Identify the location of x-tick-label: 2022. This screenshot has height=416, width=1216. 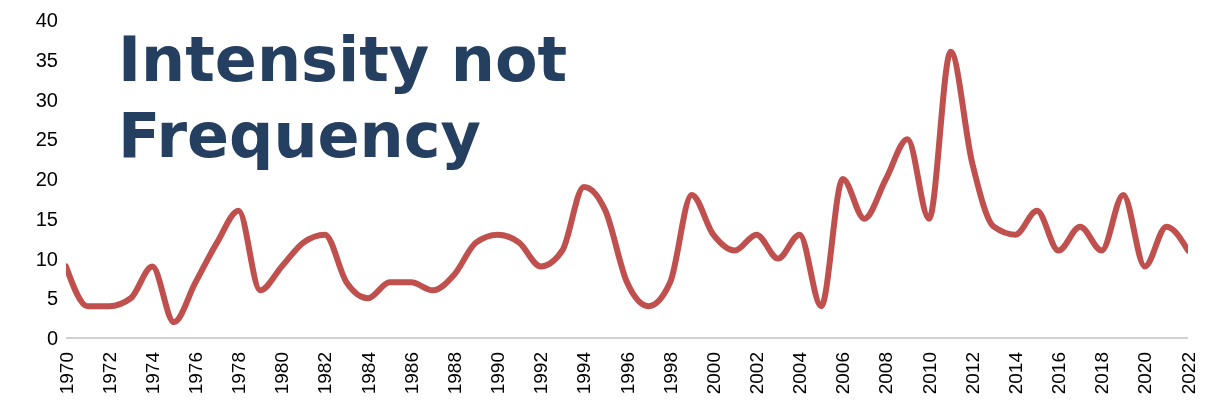
(1188, 373).